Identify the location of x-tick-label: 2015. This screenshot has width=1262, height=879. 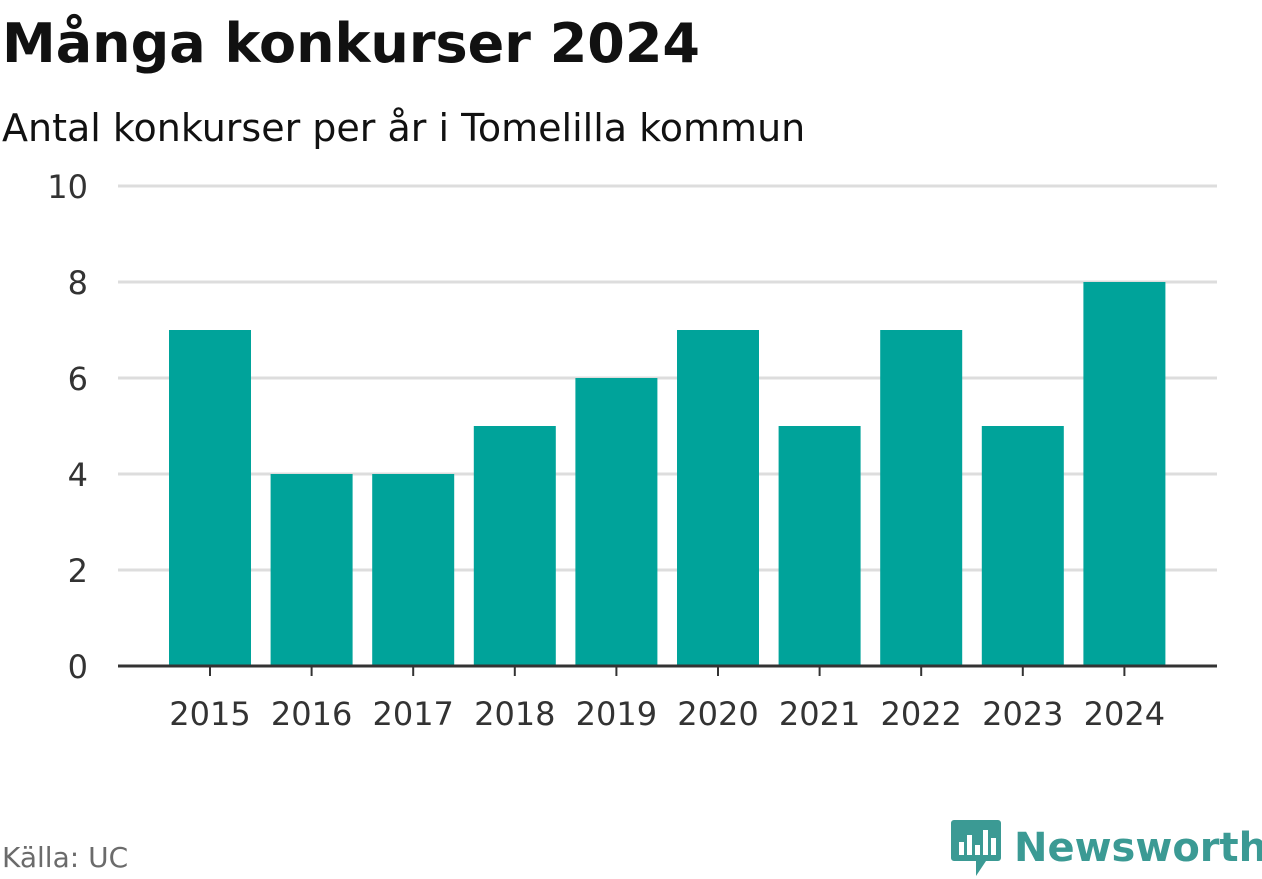
(209, 714).